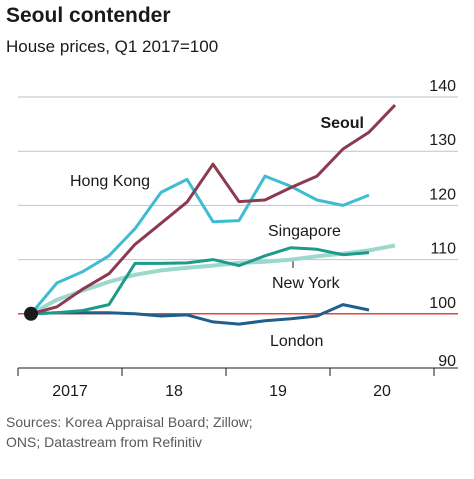 The width and height of the screenshot is (474, 479). What do you see at coordinates (447, 361) in the screenshot?
I see `y-tick-label: 90` at bounding box center [447, 361].